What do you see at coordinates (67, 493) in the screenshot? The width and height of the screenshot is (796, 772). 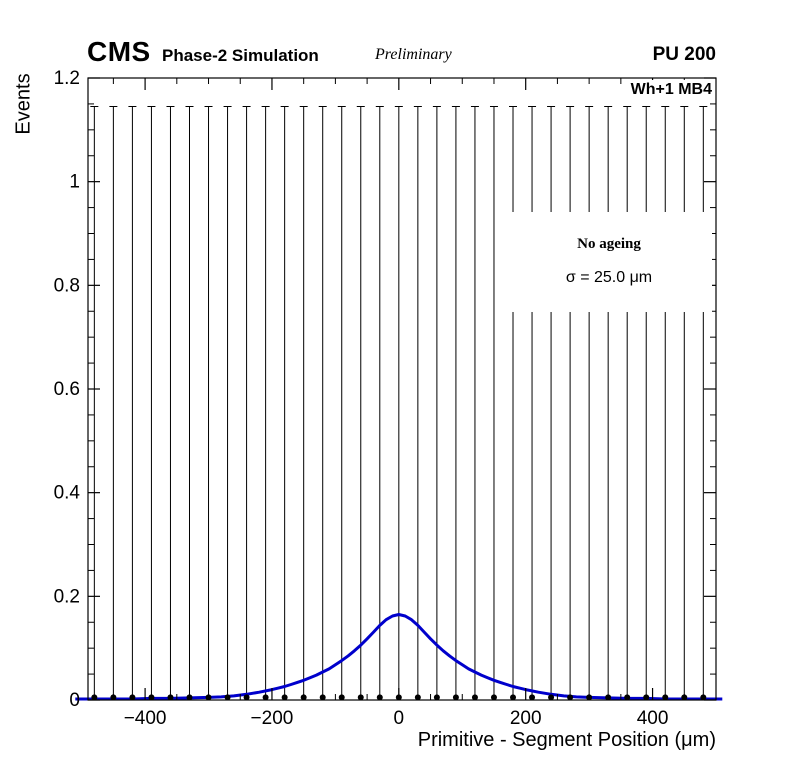 I see `y-tick-label: 0.4` at bounding box center [67, 493].